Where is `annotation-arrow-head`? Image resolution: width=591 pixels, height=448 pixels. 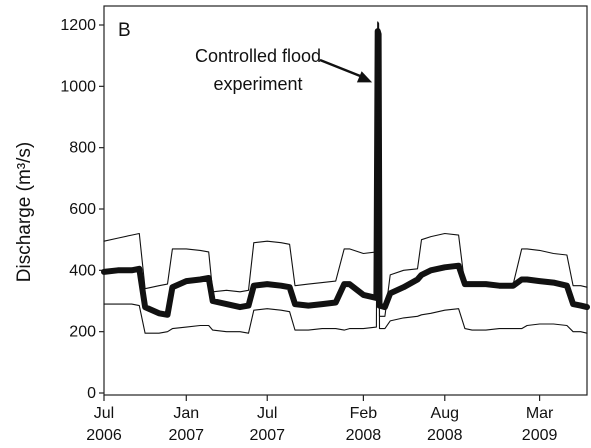
annotation-arrow-head is located at coordinates (364, 77).